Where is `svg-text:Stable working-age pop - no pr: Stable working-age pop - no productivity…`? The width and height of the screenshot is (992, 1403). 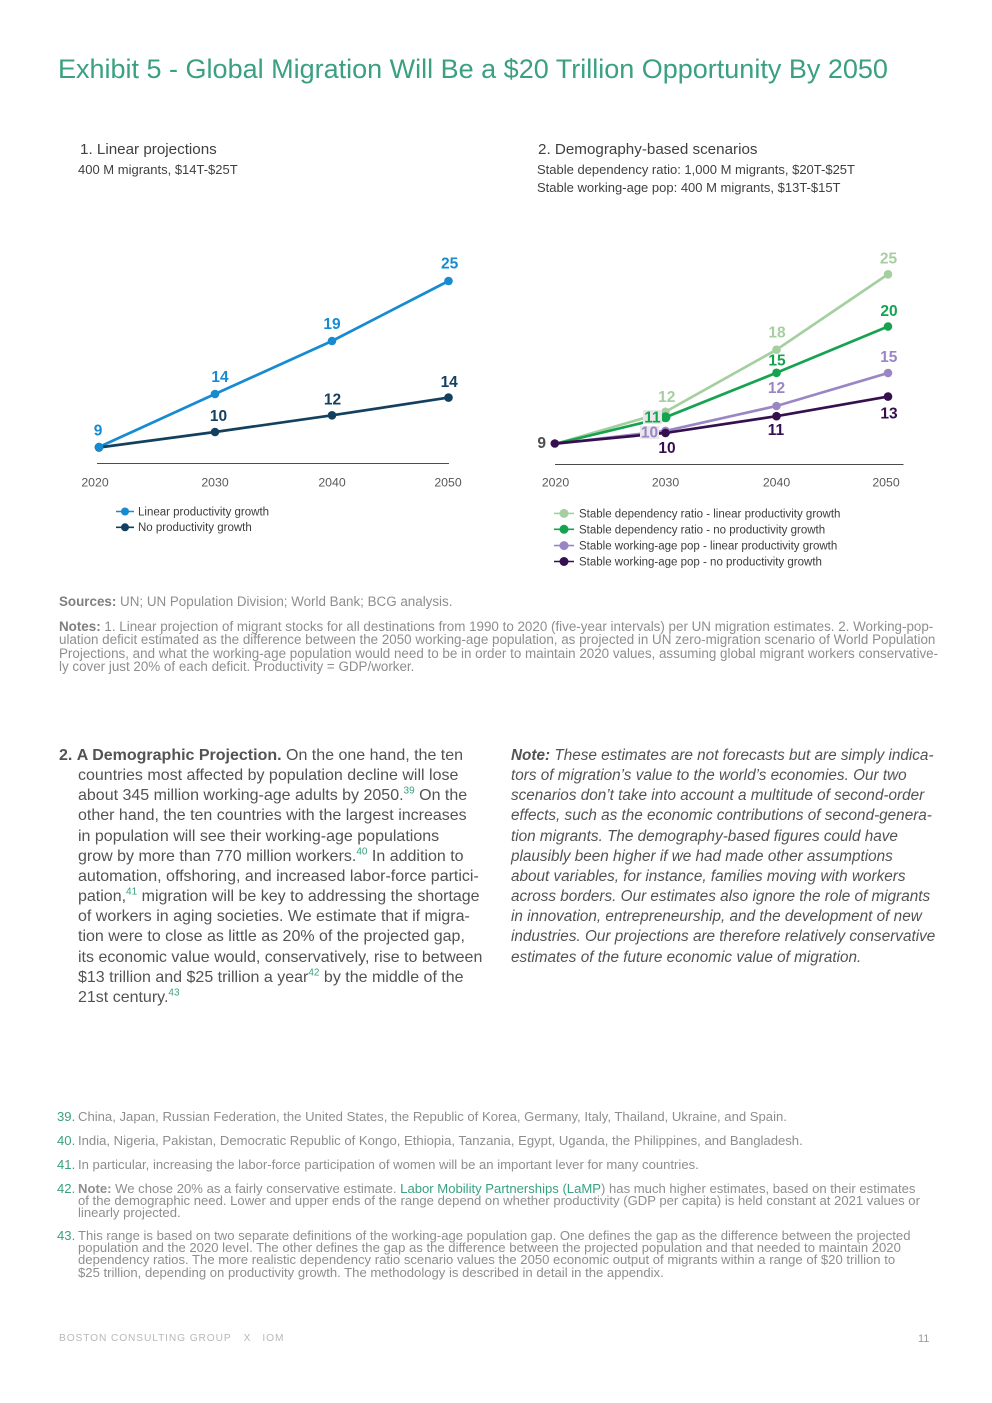 svg-text:Stable working-age pop - no pr: Stable working-age pop - no productivity… is located at coordinates (700, 563).